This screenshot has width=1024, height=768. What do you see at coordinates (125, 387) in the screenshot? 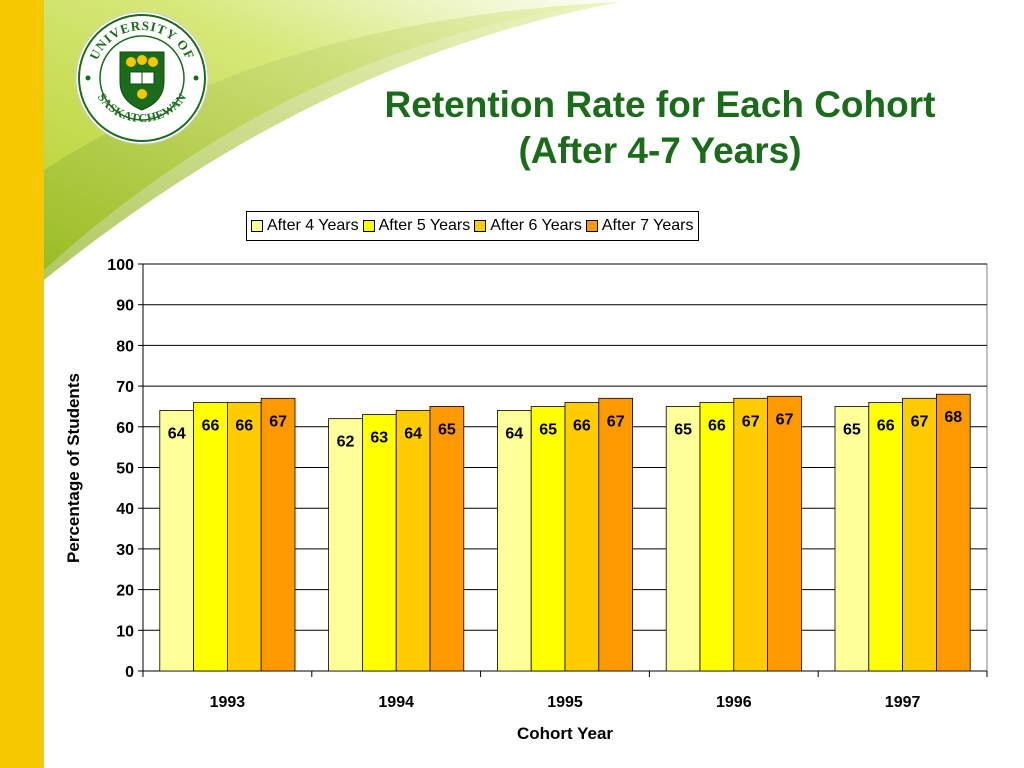
I see `y-tick-label: 70` at bounding box center [125, 387].